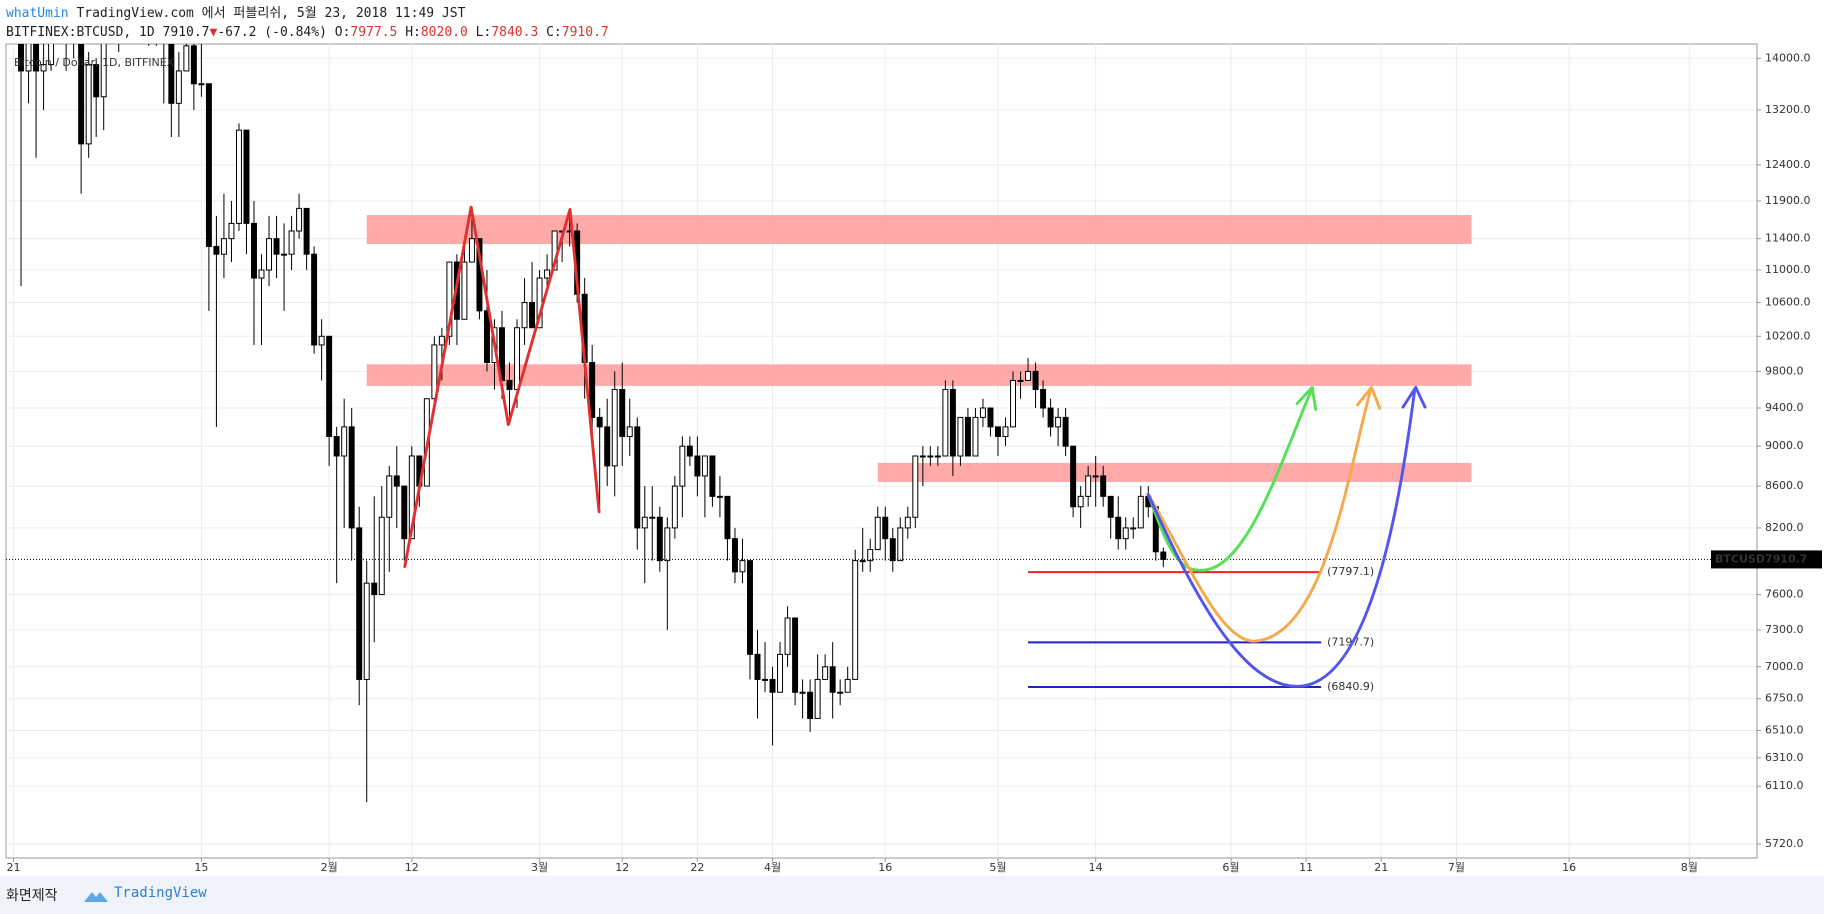 The image size is (1824, 914). What do you see at coordinates (1784, 629) in the screenshot?
I see `y-tick-label: 7300.0` at bounding box center [1784, 629].